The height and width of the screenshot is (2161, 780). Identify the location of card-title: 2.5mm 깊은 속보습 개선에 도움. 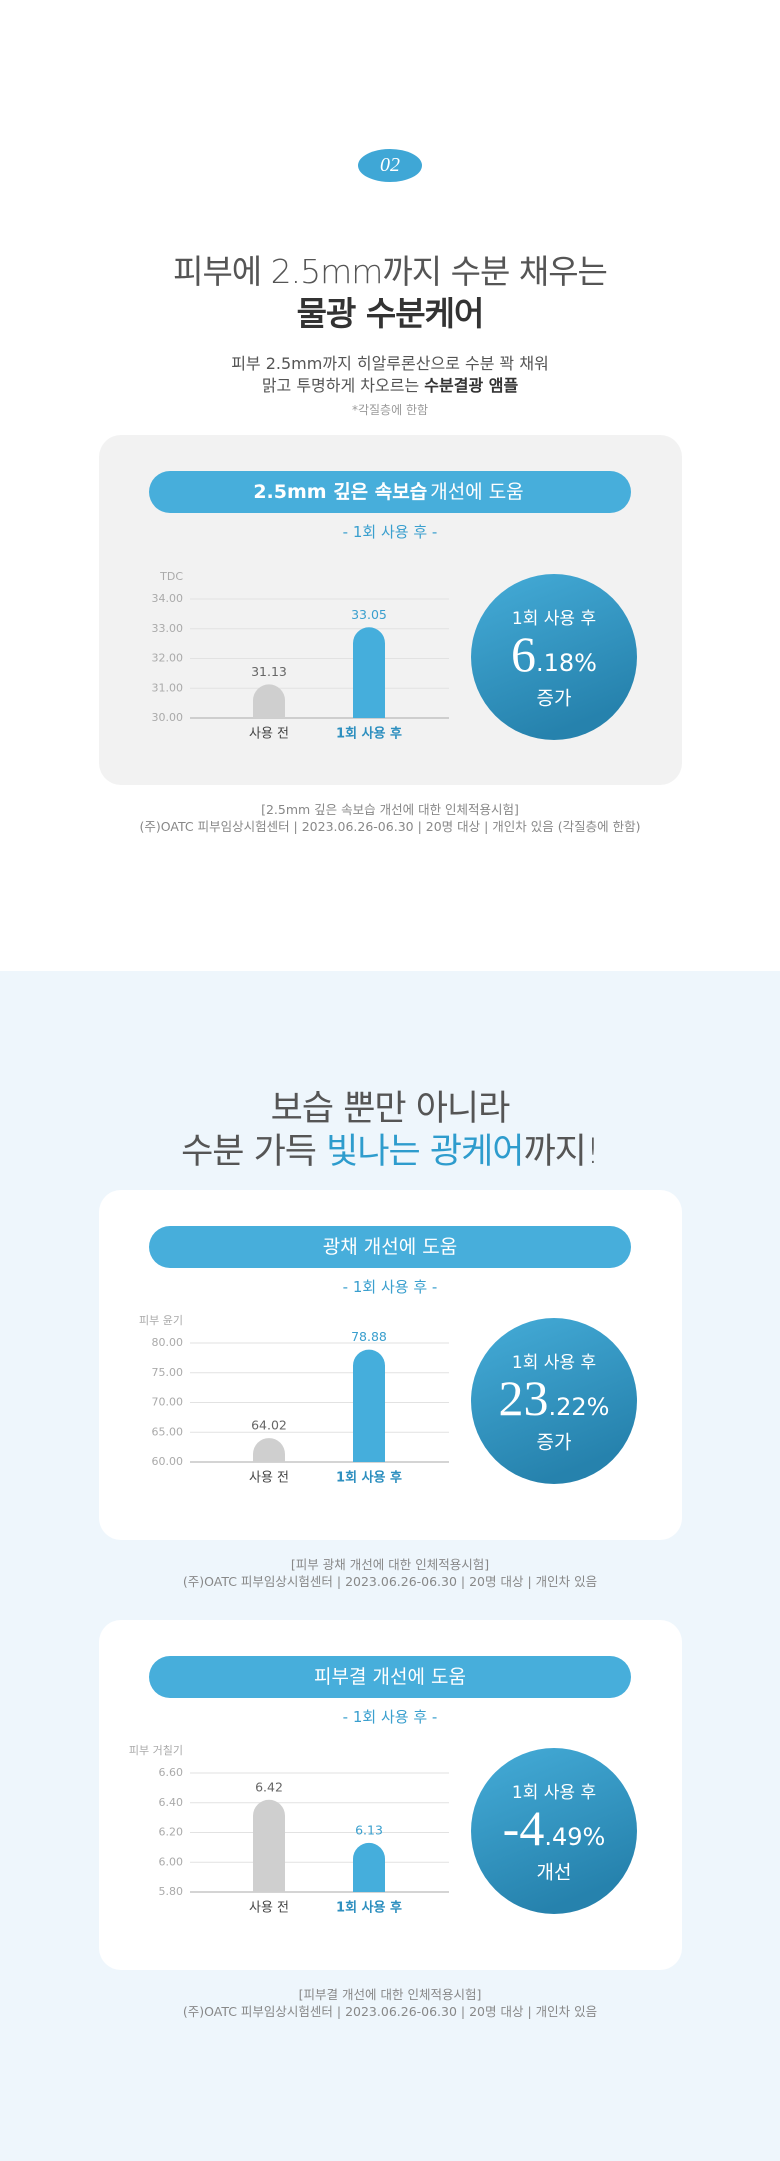
(390, 492).